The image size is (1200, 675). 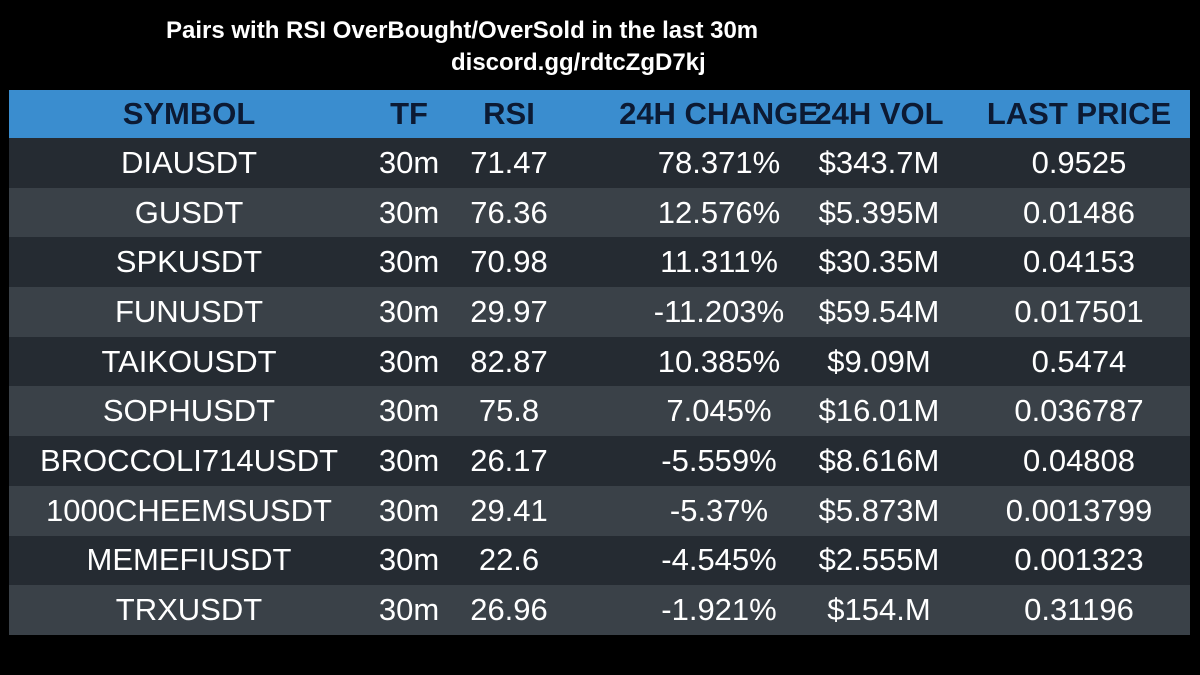 What do you see at coordinates (189, 460) in the screenshot?
I see `cell-symbol: BROCCOLI714USDT` at bounding box center [189, 460].